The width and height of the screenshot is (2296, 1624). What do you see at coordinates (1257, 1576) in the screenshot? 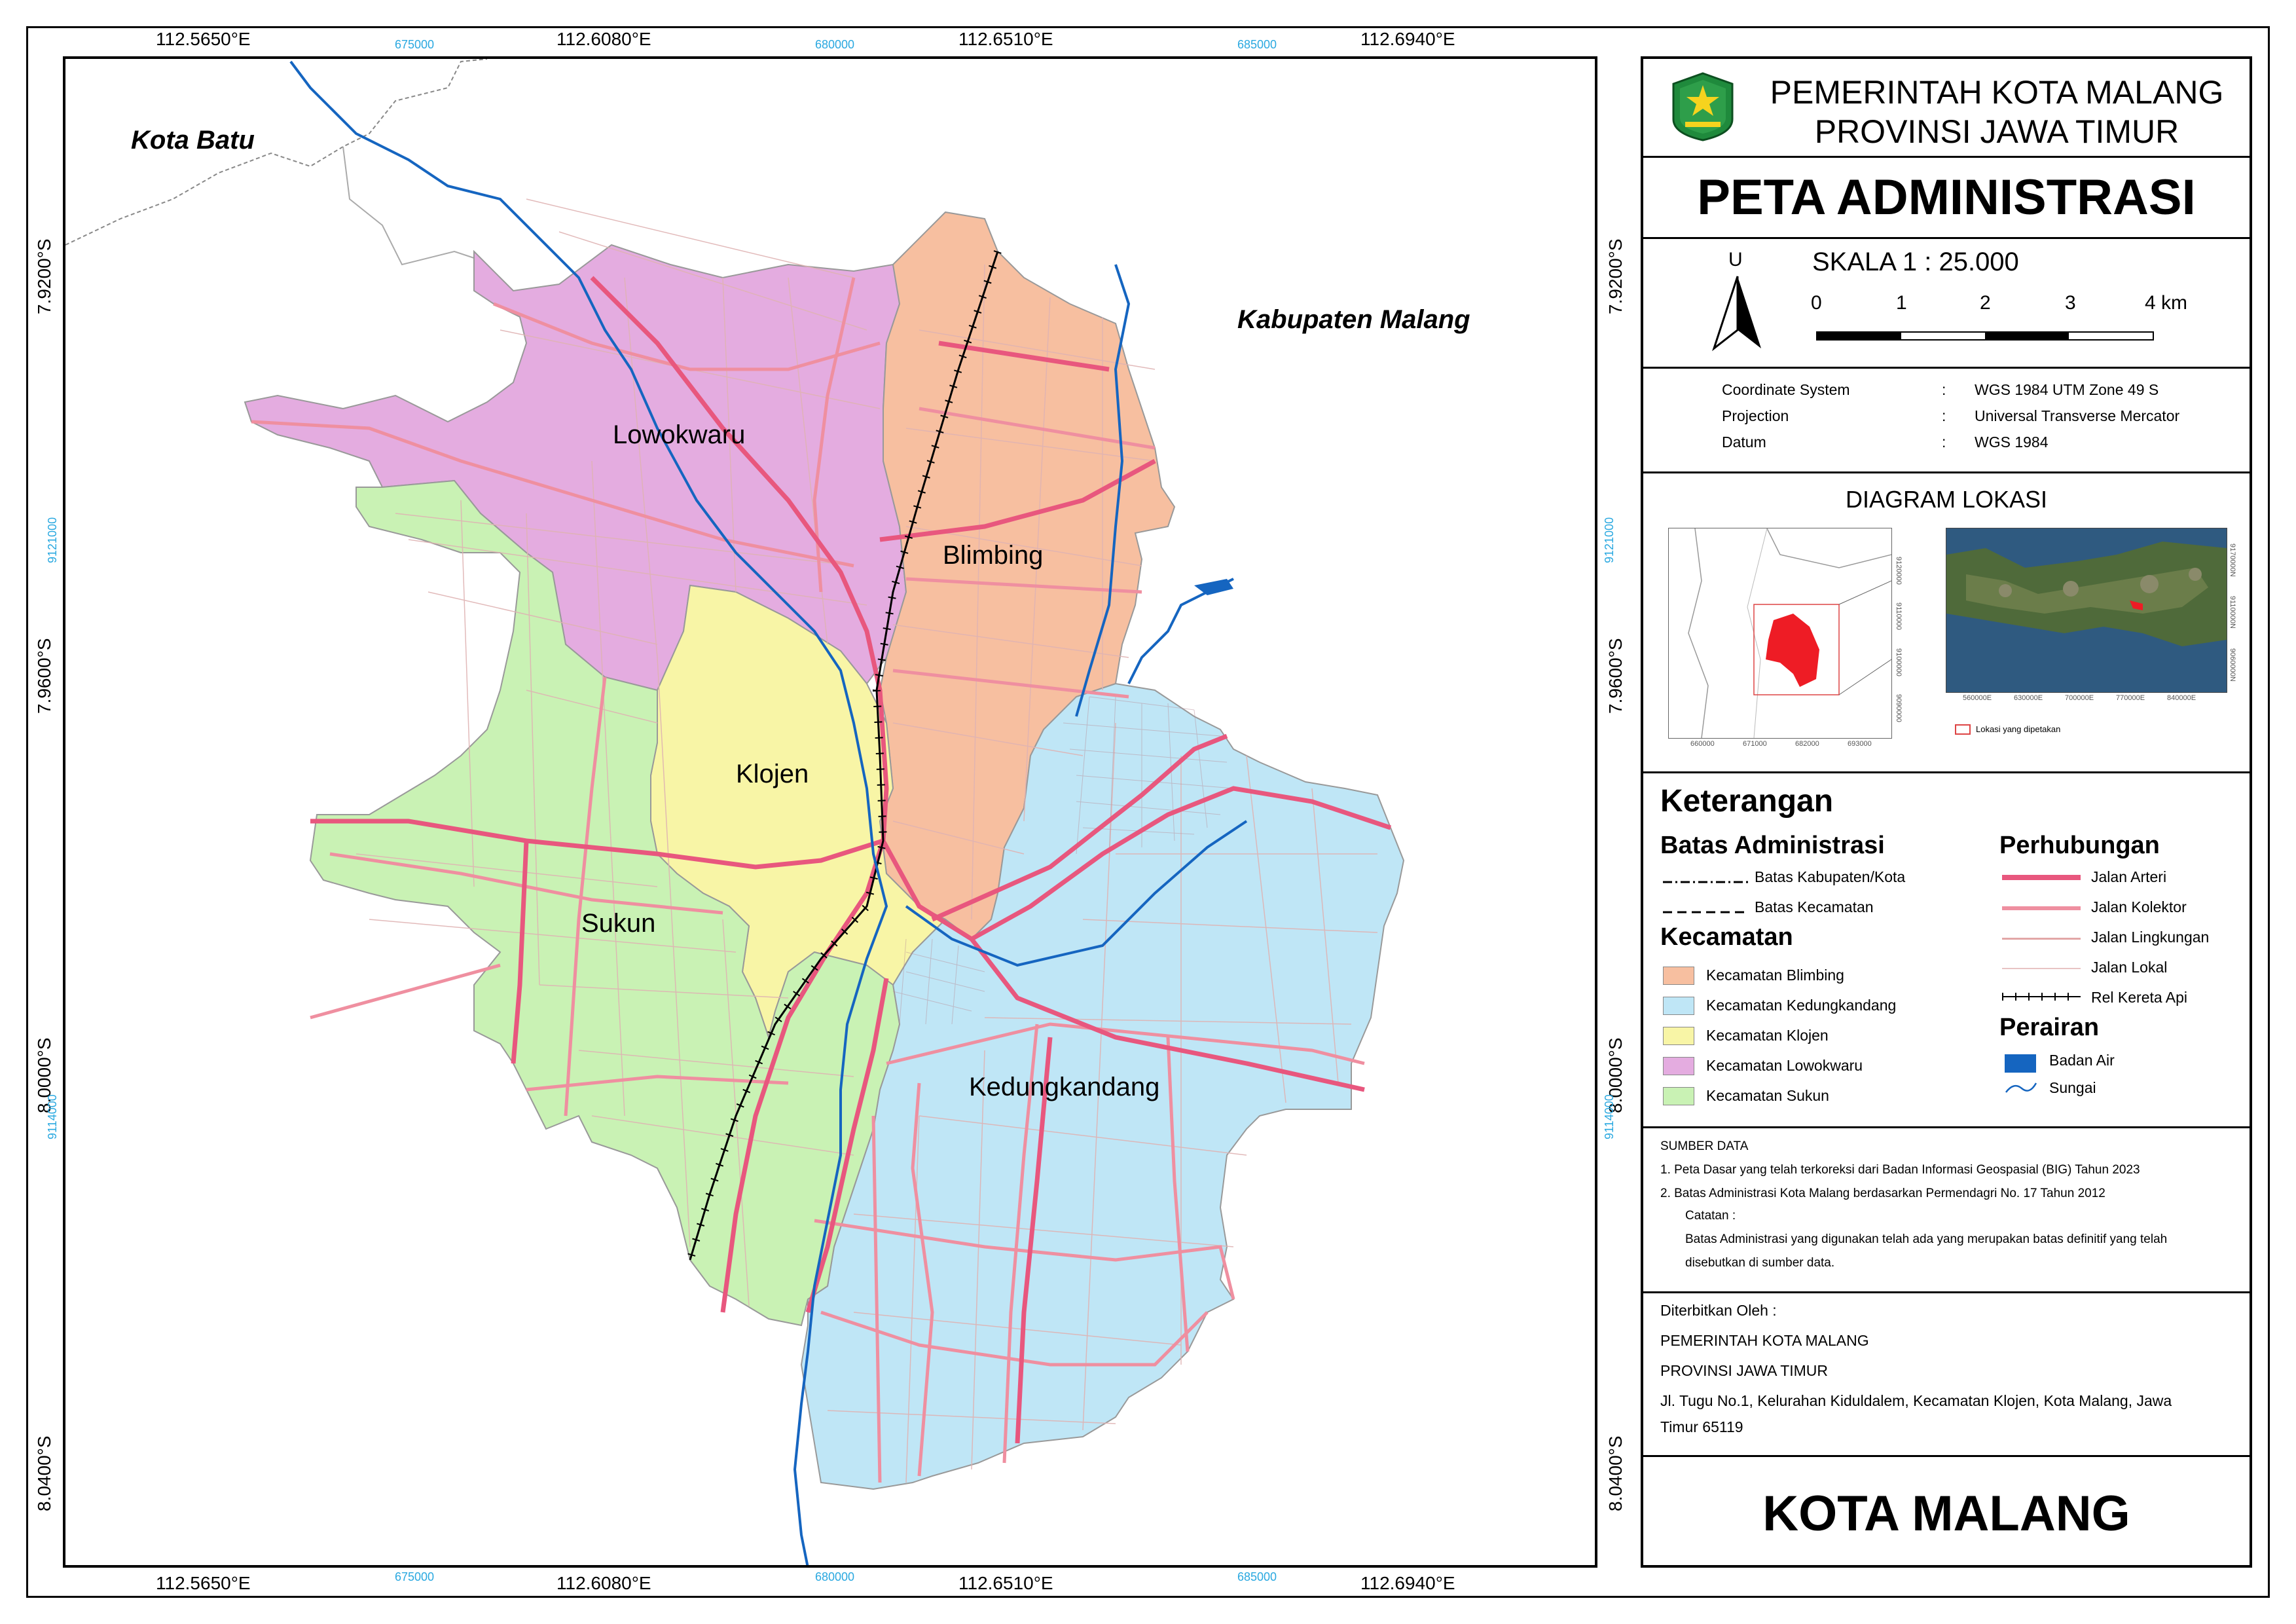
I see `bottom-utm-3: 685000` at bounding box center [1257, 1576].